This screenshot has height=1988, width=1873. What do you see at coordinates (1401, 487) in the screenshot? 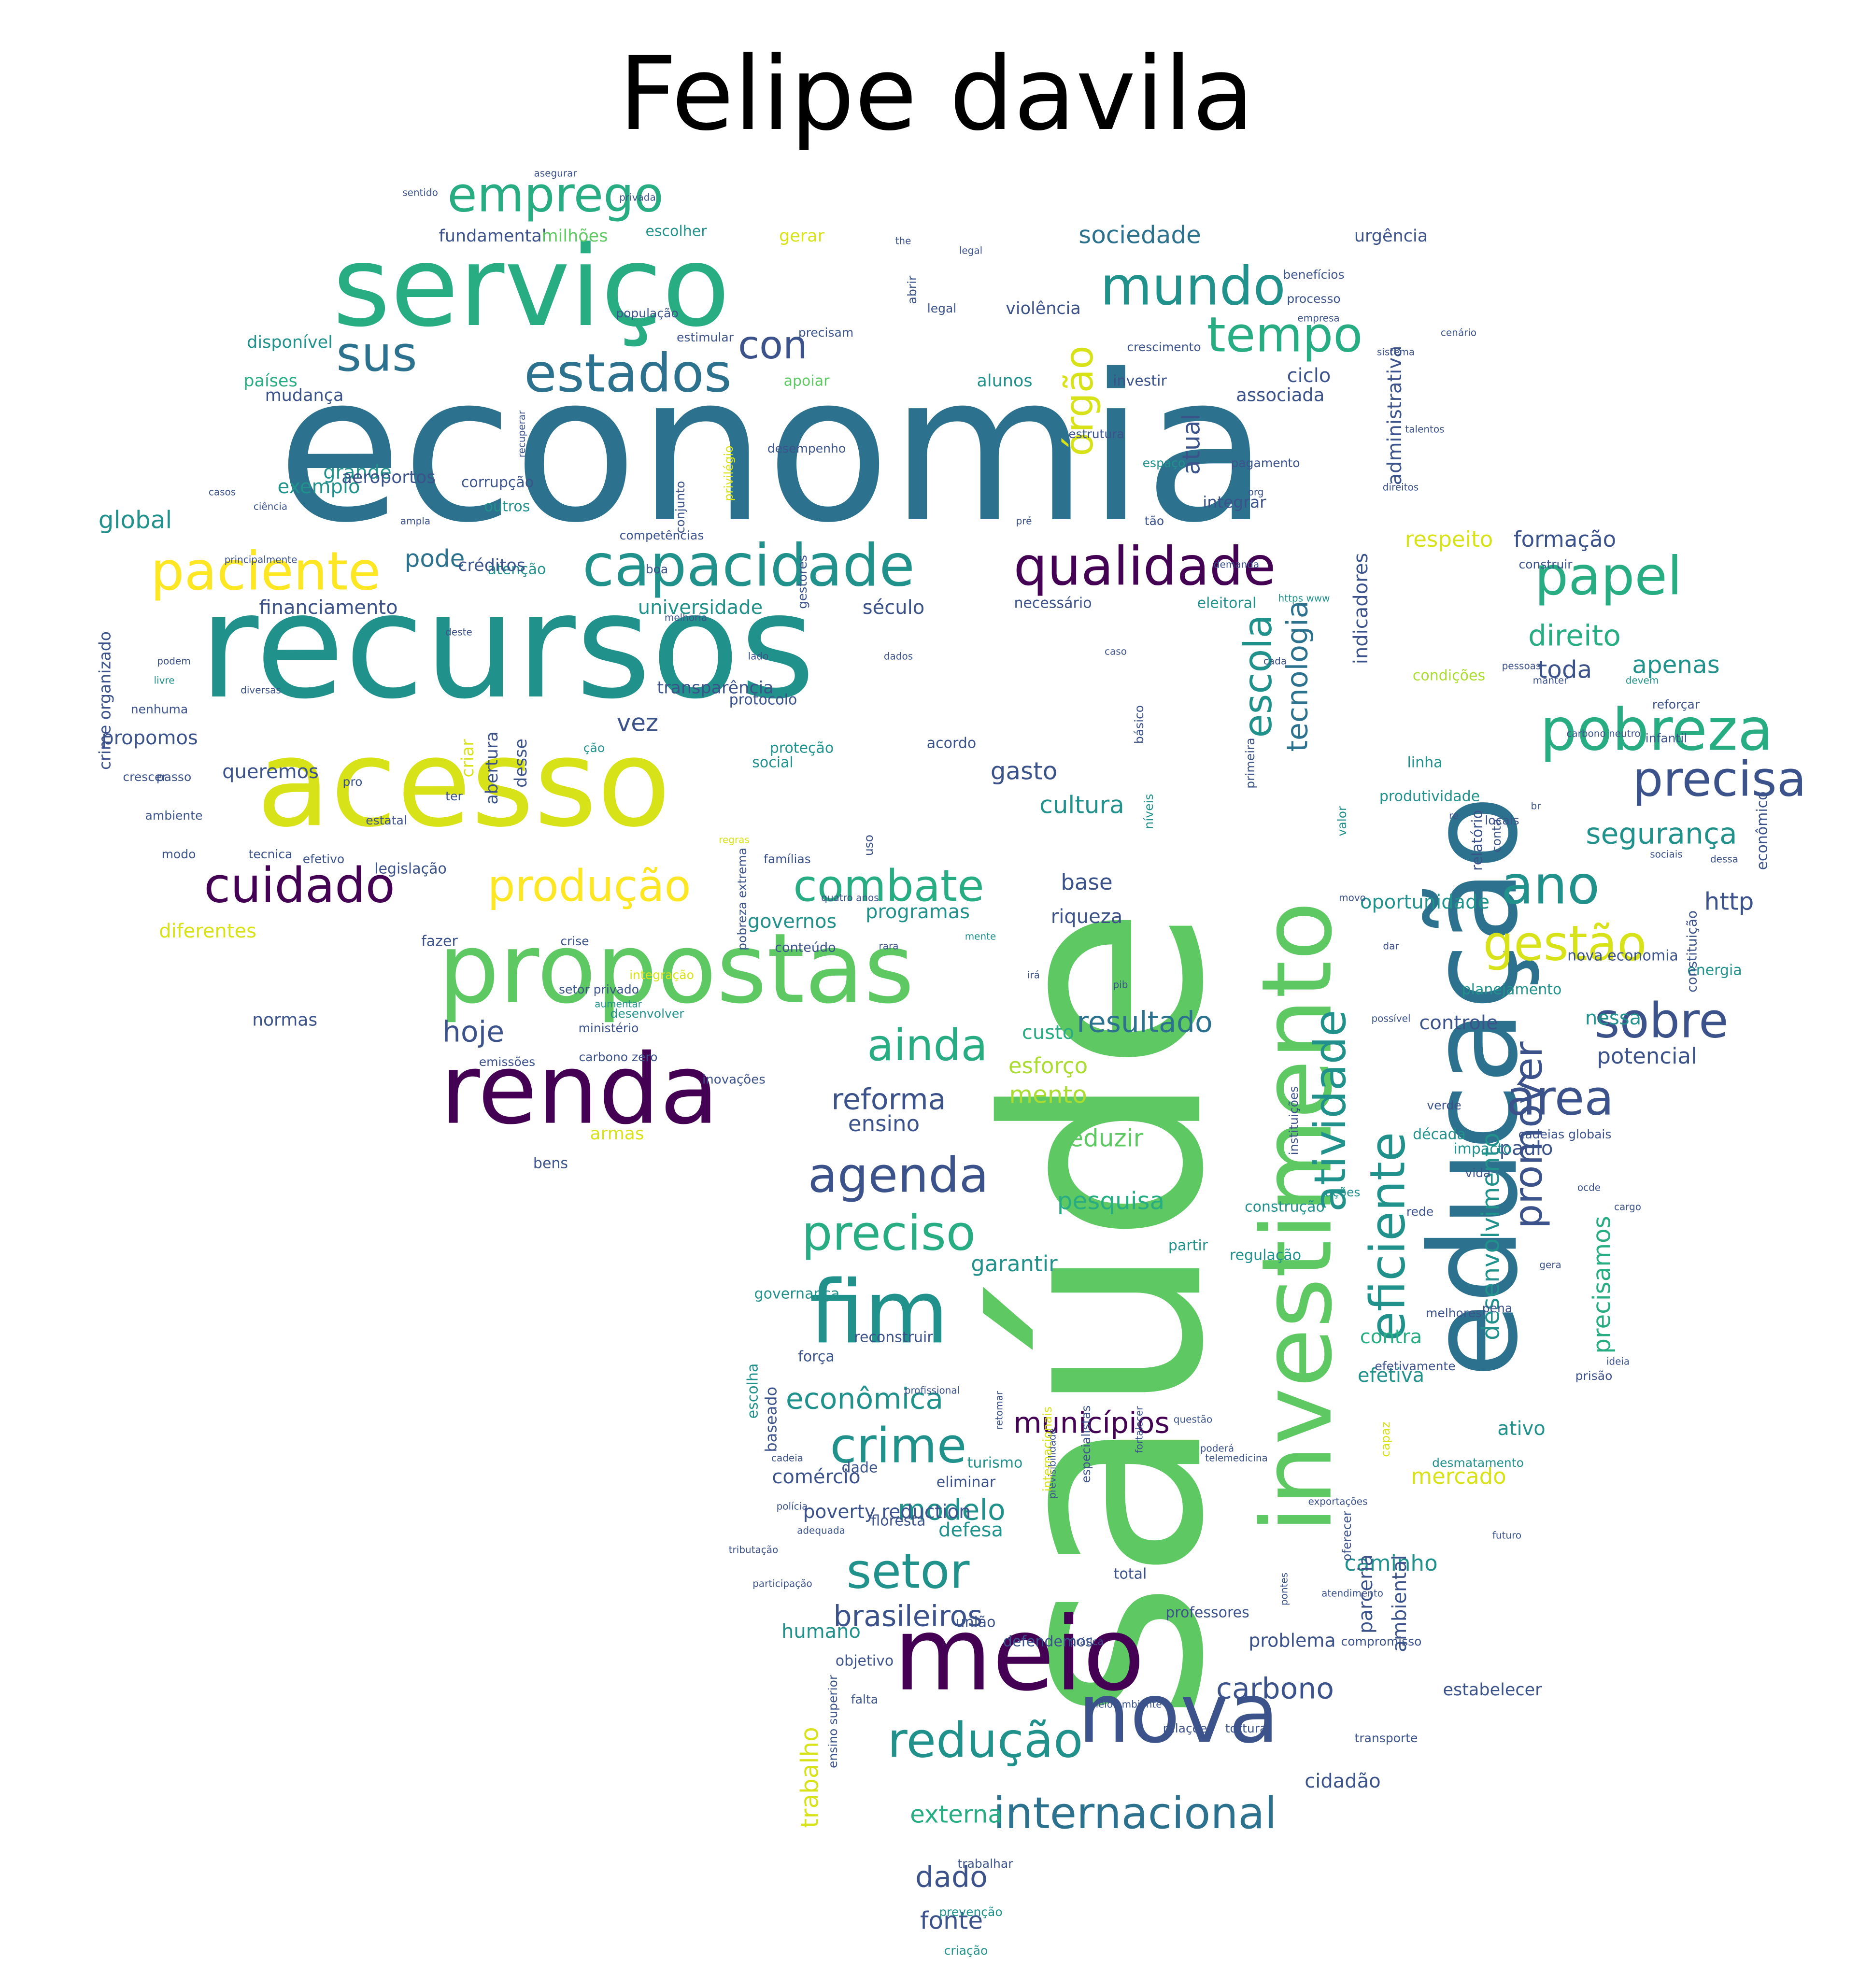
I see `word-direitos: direitos` at bounding box center [1401, 487].